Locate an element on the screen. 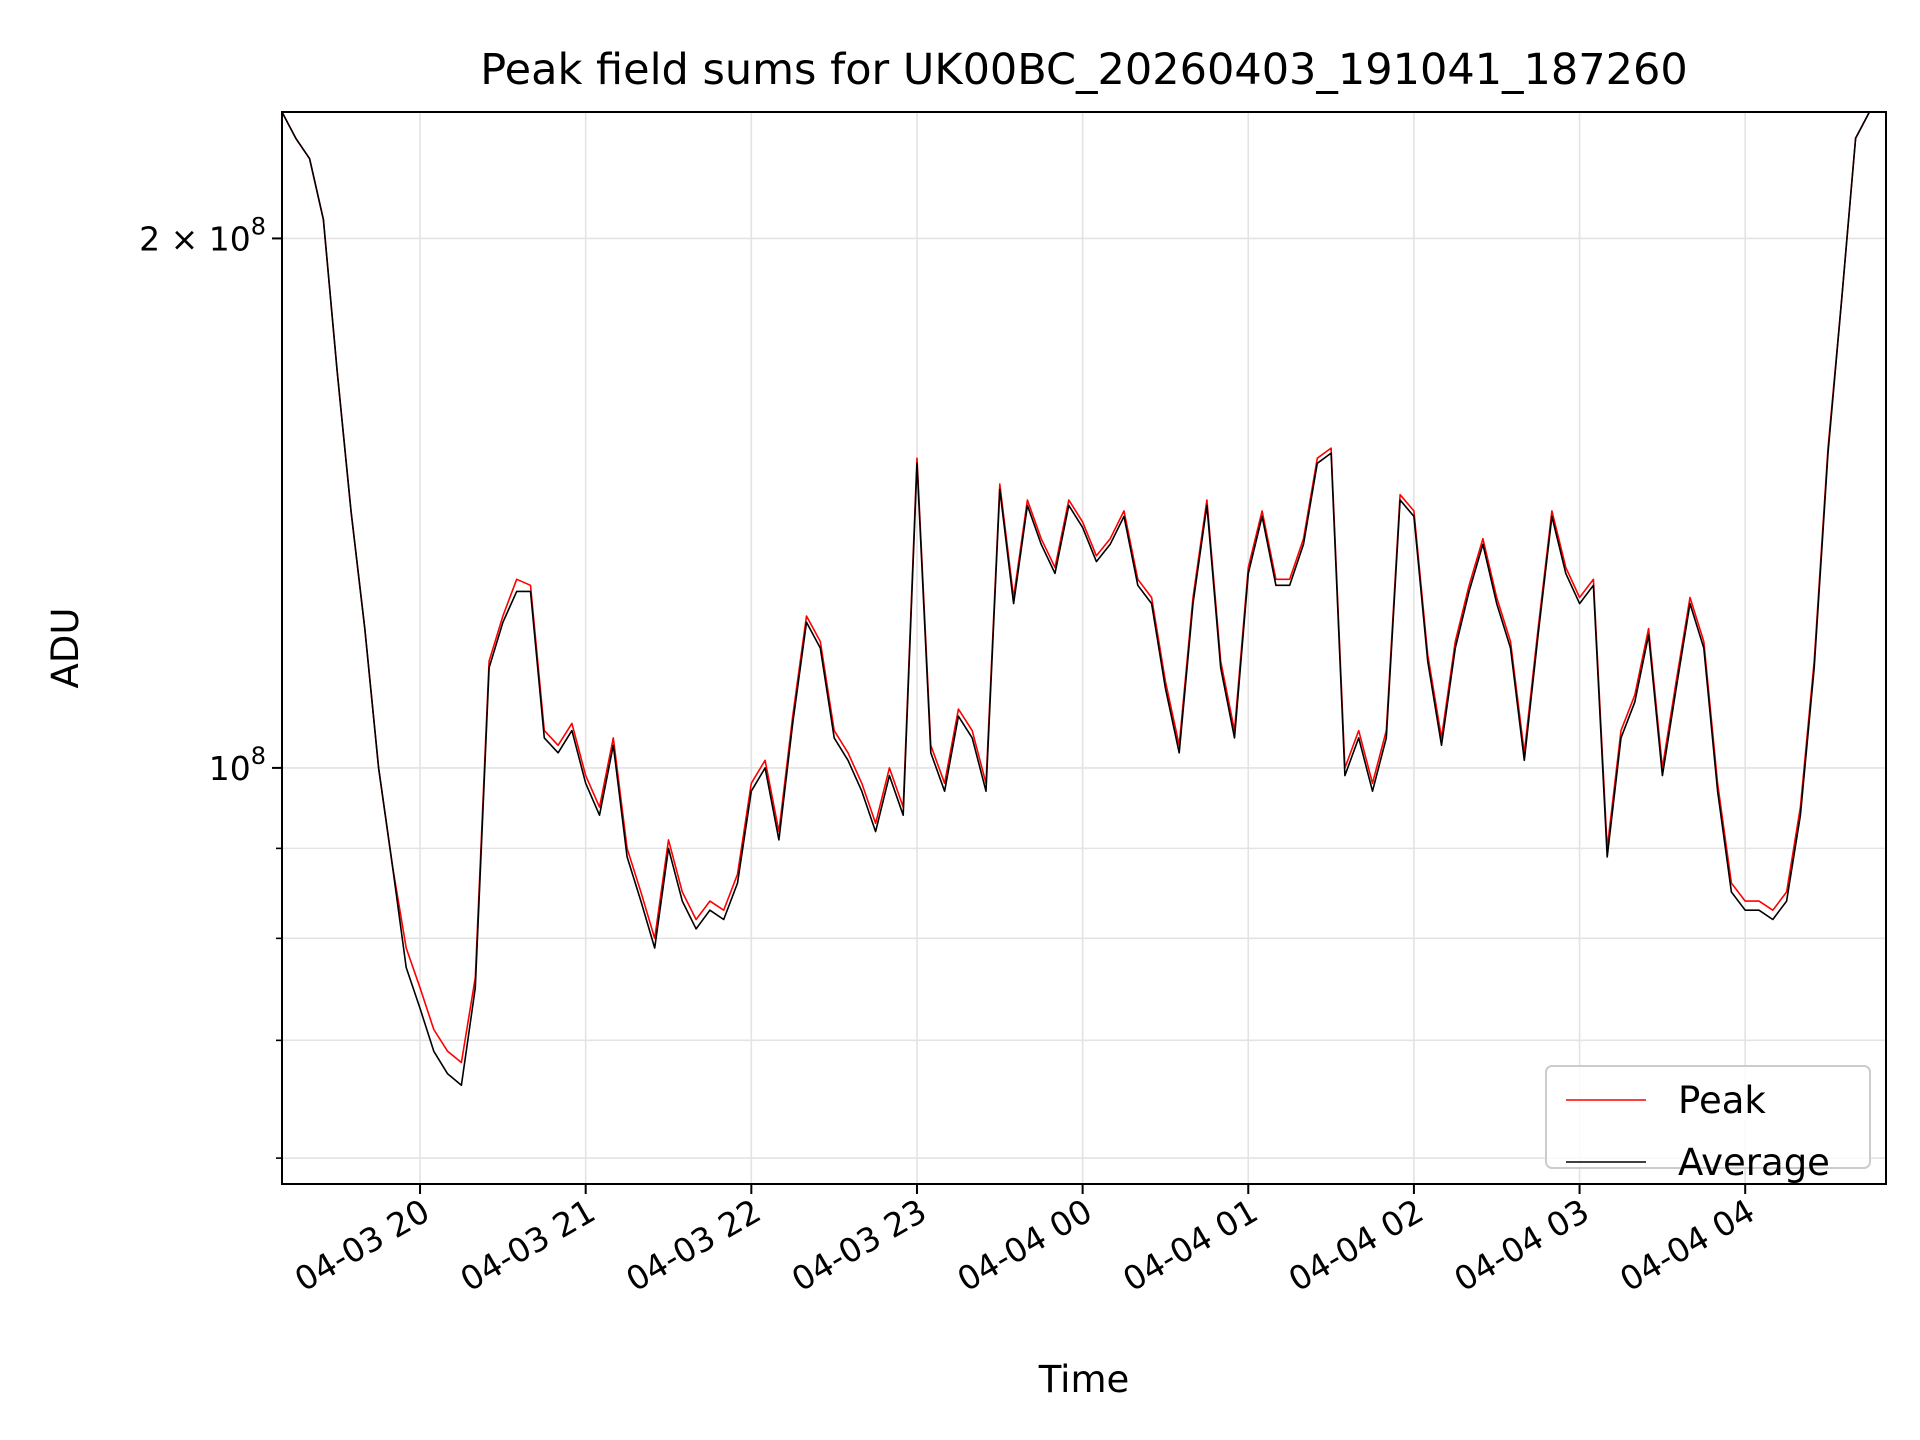  y-tick-label: 2 × 108 is located at coordinates (202, 235).